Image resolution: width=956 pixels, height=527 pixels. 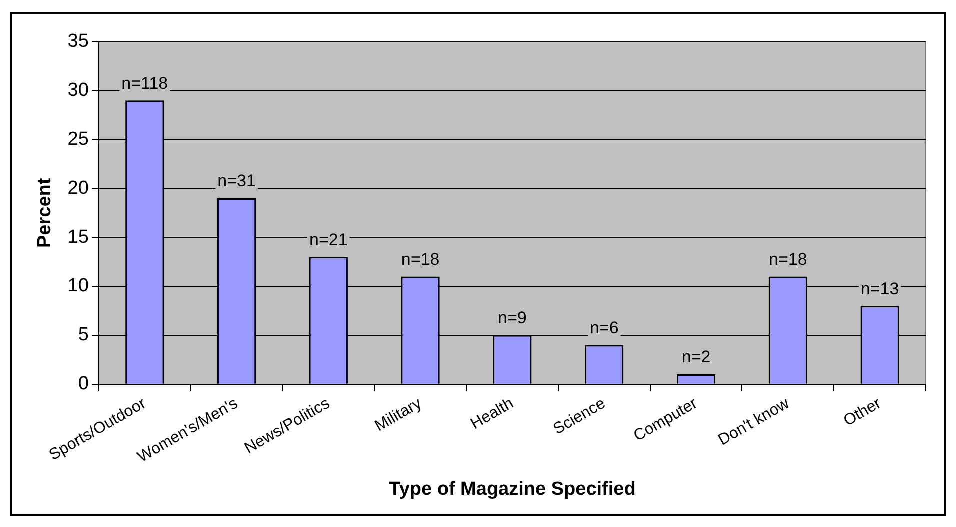 I want to click on annotation: n=31, so click(x=237, y=181).